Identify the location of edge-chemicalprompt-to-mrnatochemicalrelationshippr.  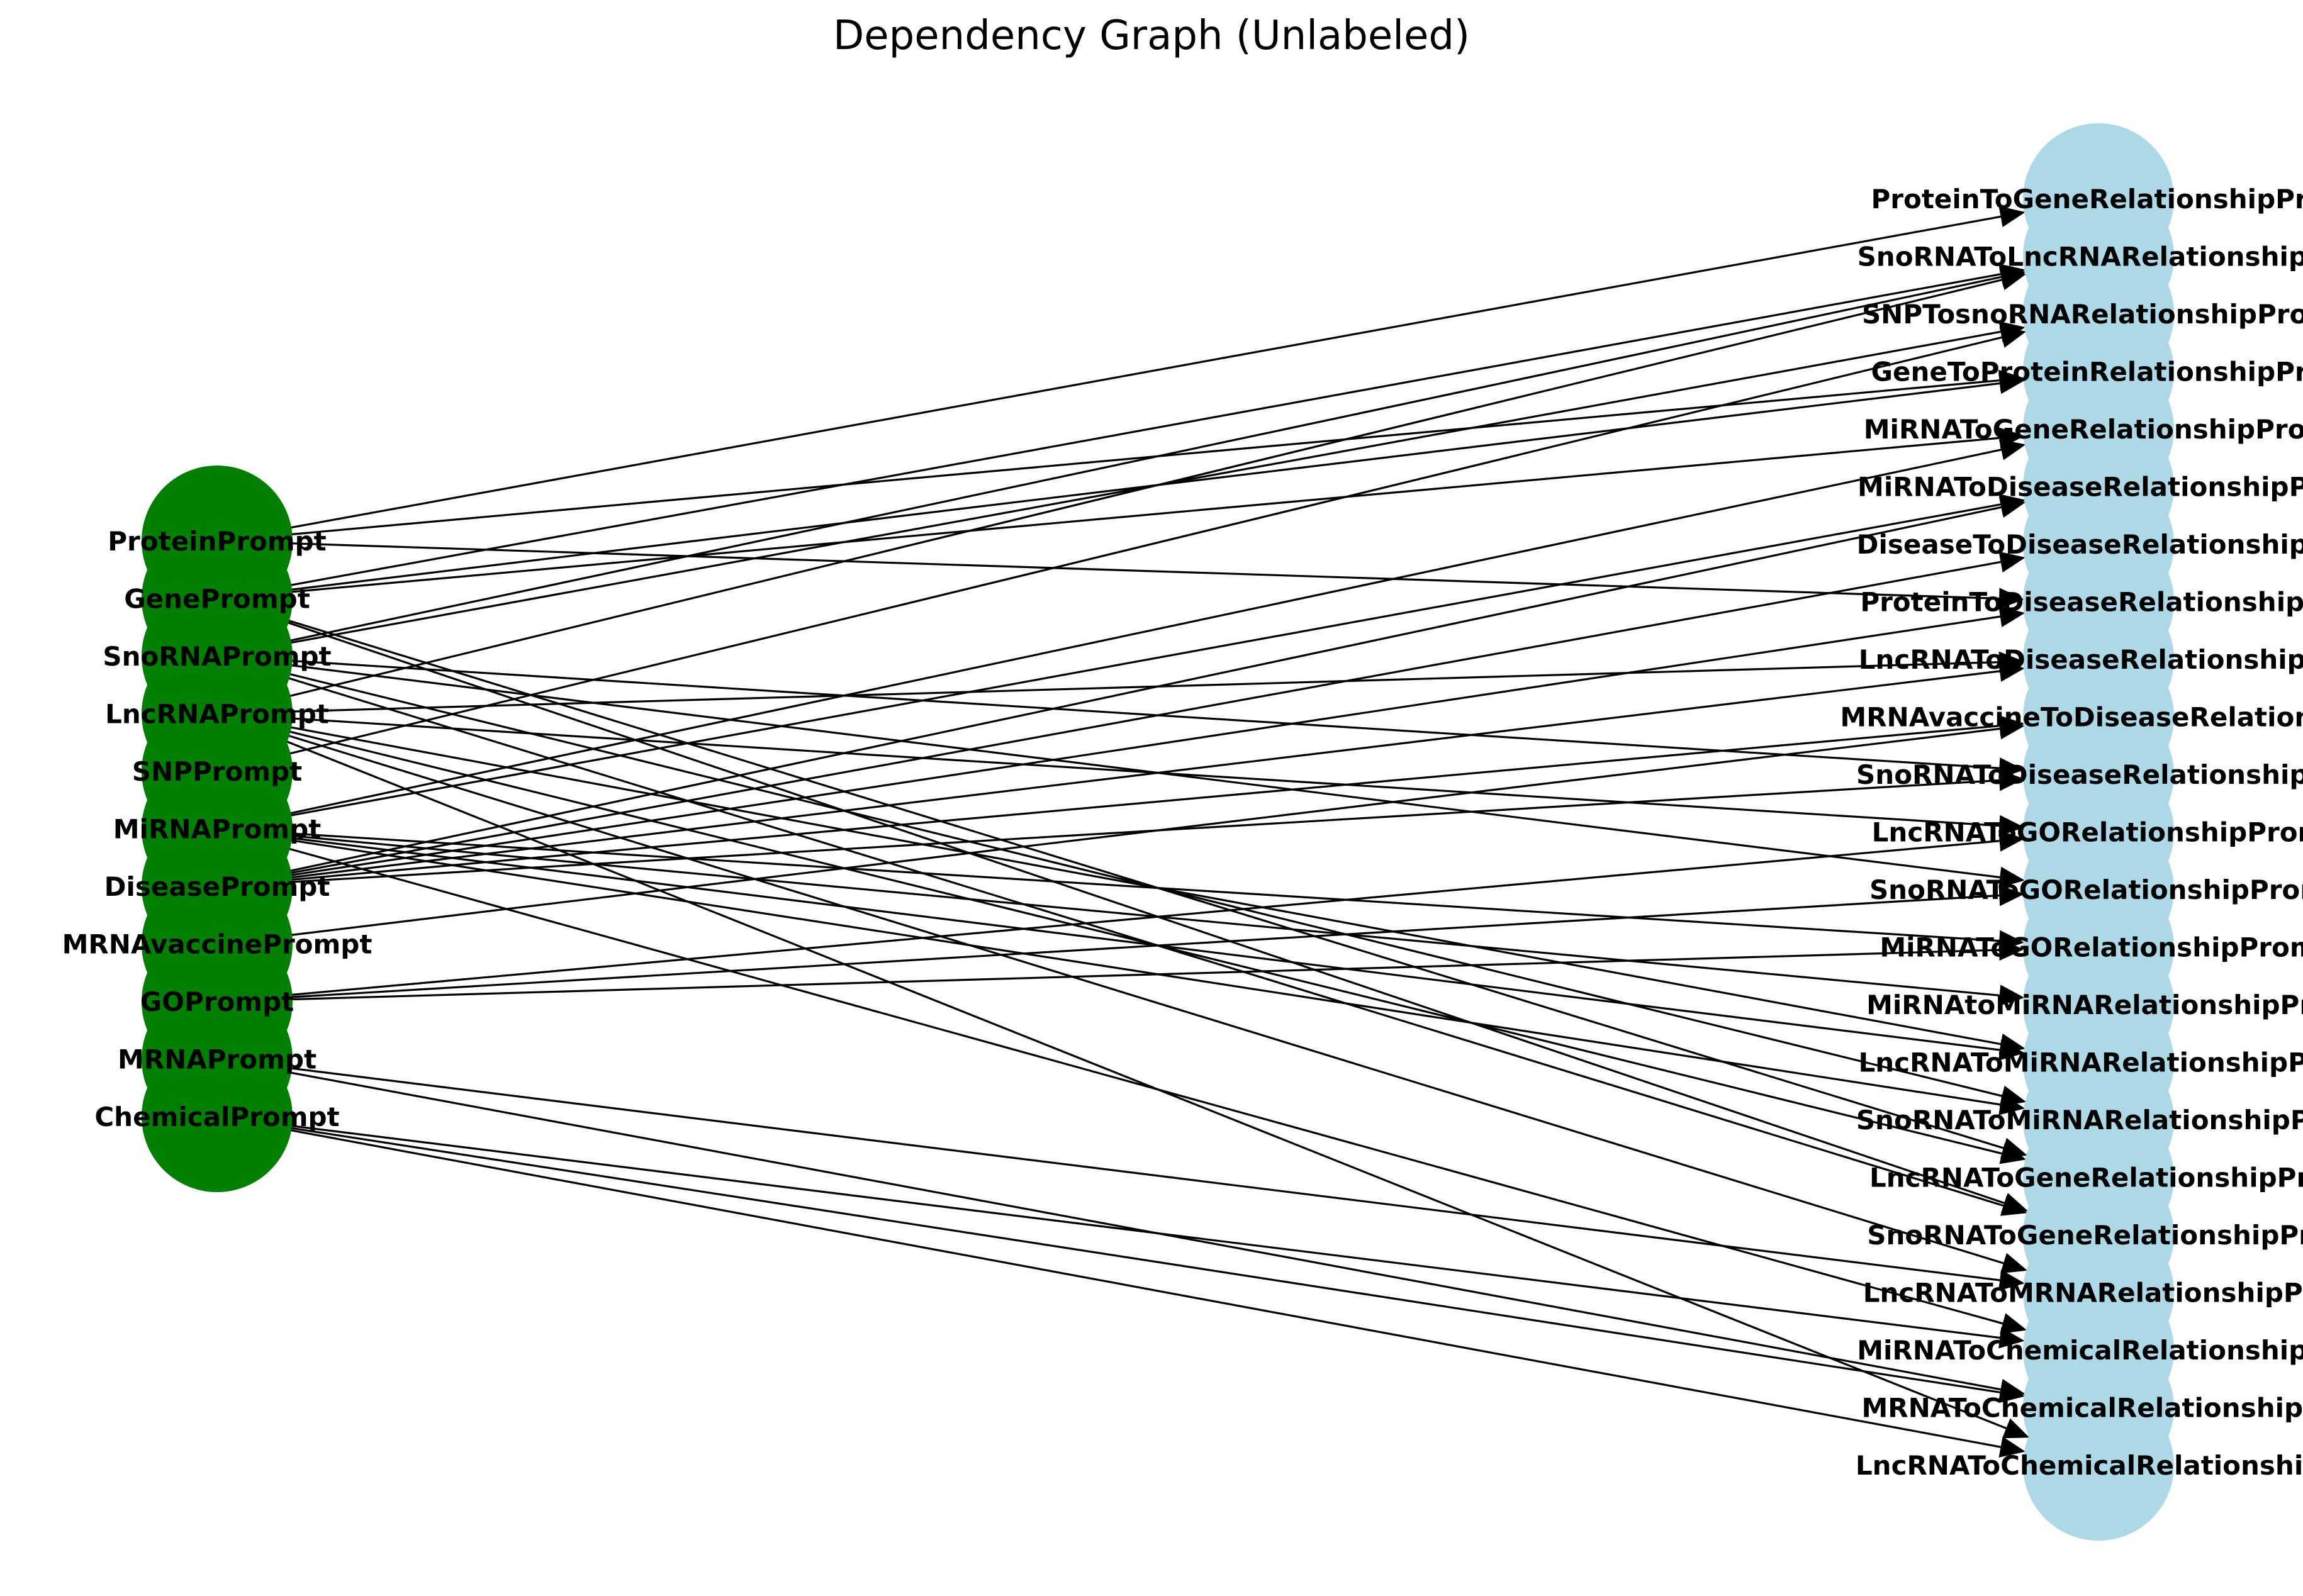
(1157, 1265).